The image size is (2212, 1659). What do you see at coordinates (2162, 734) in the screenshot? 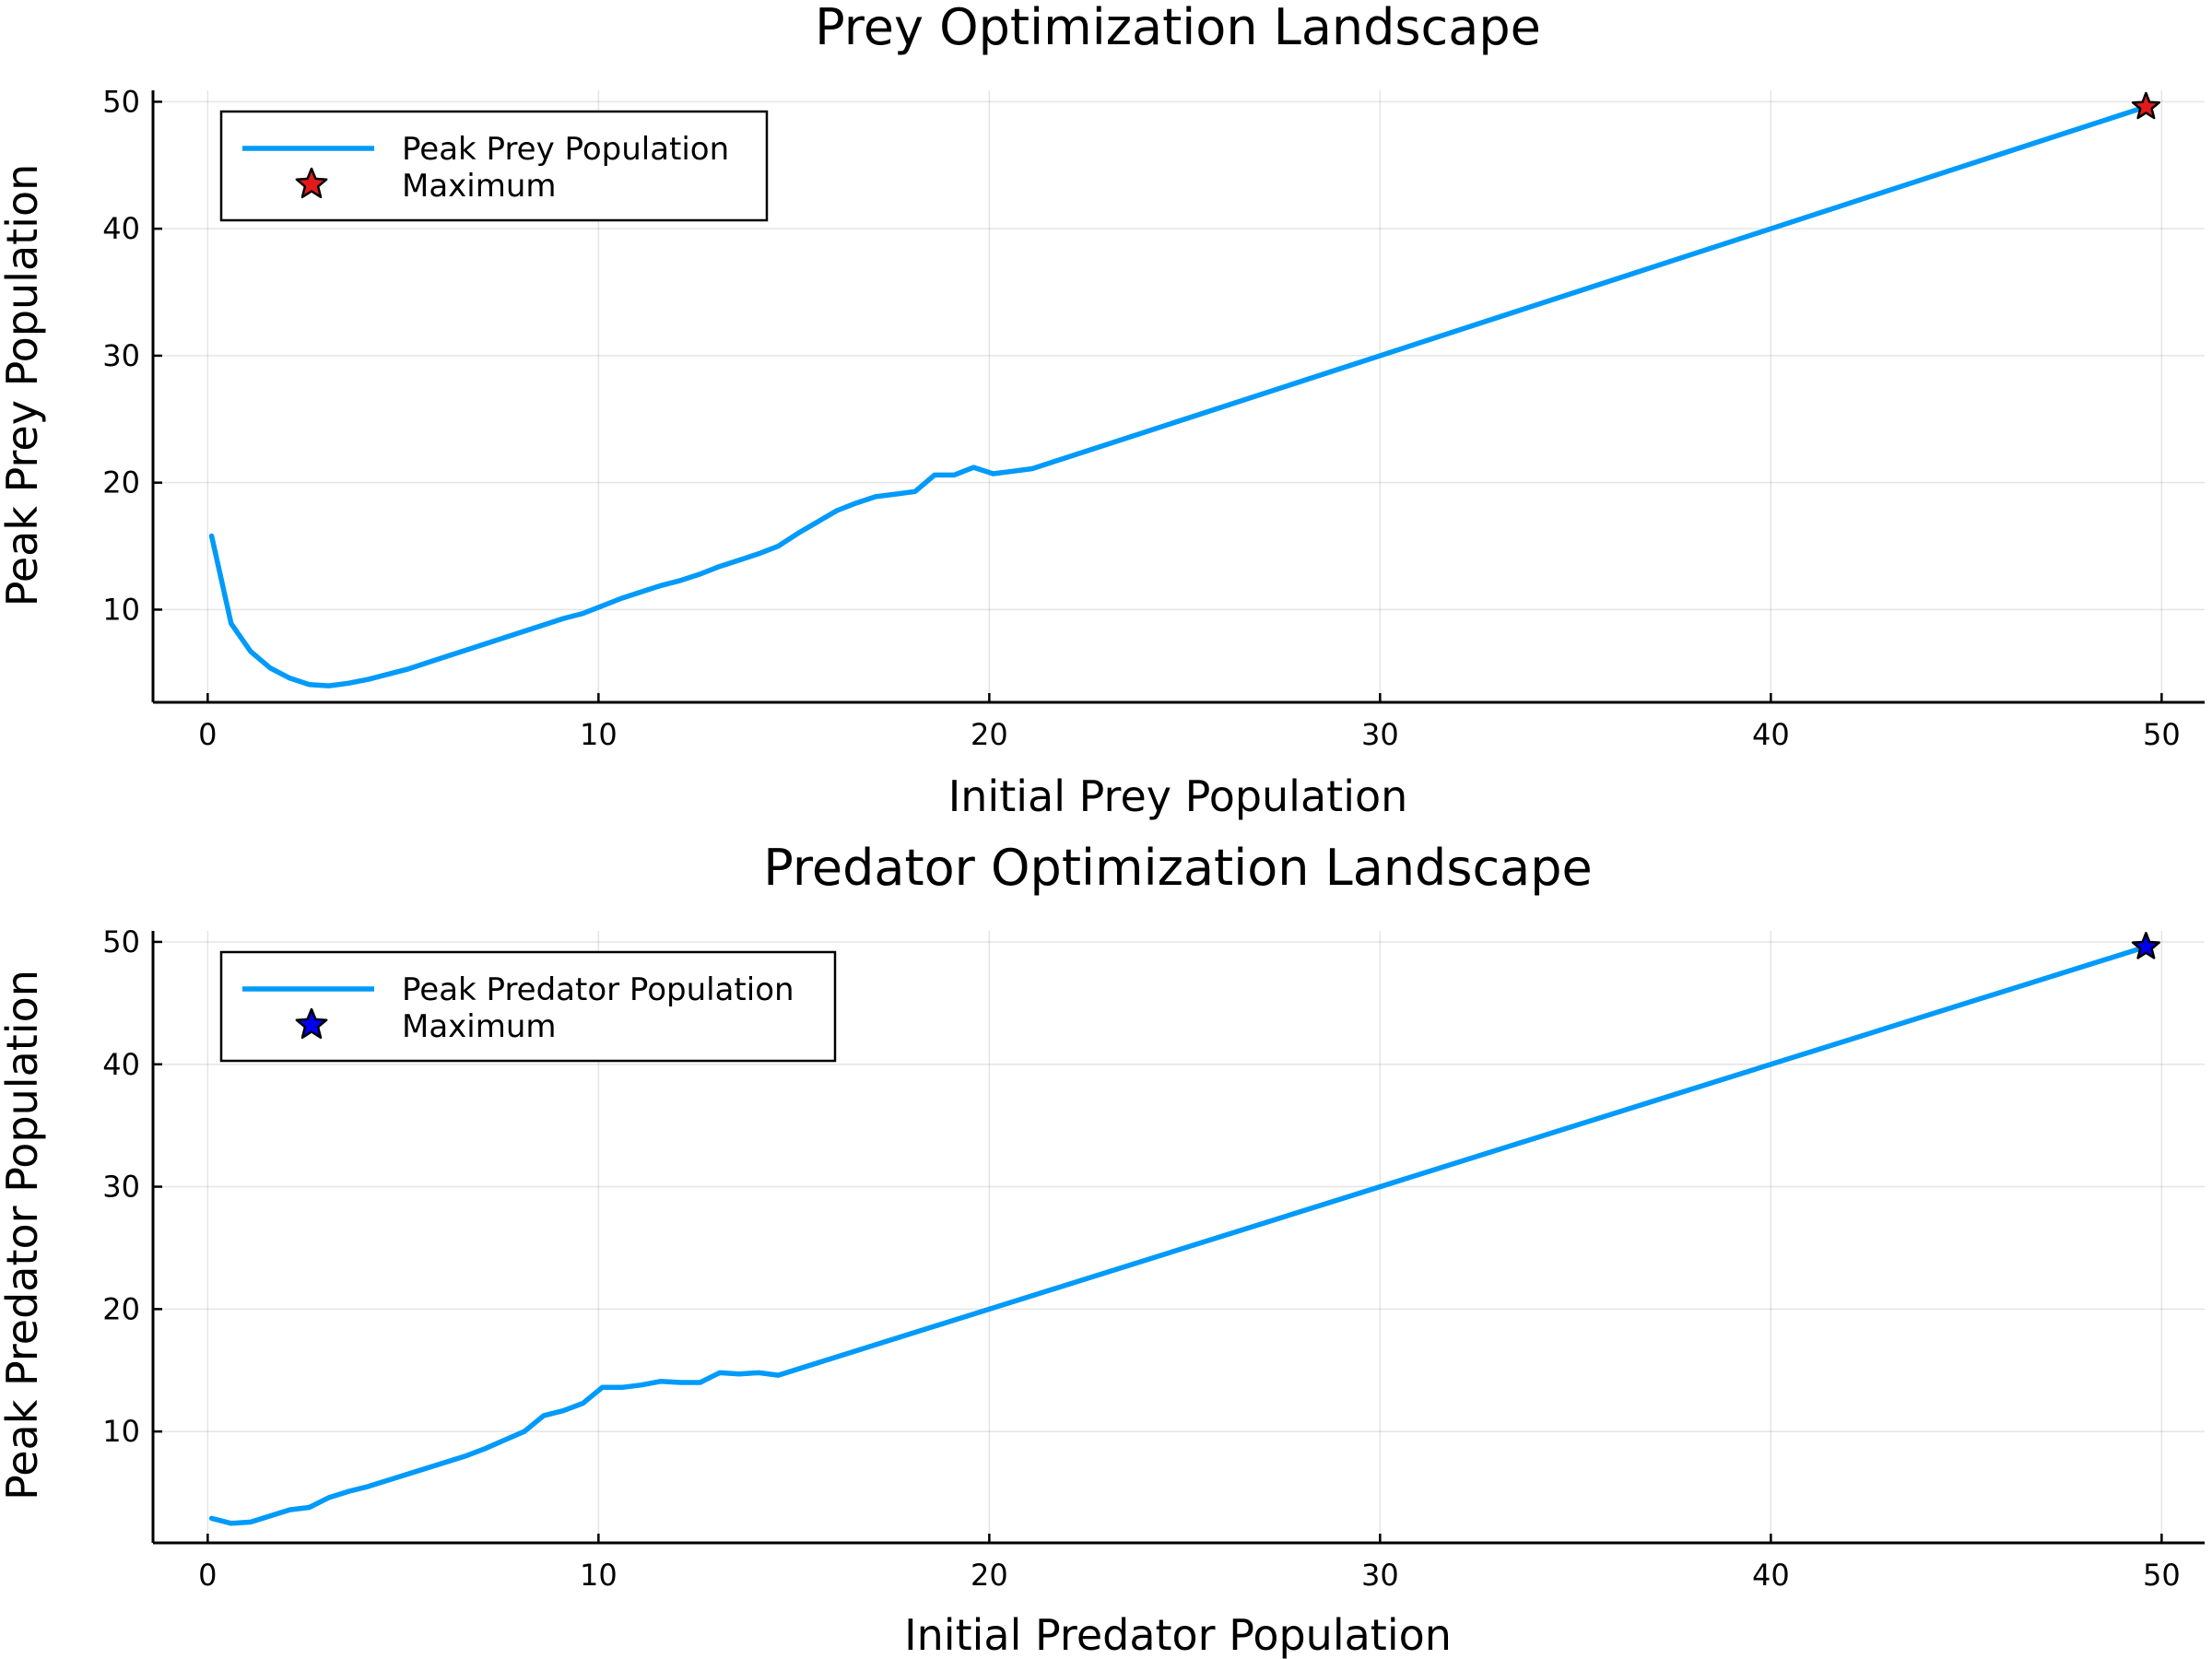
I see `prey-x-tick-label: 50` at bounding box center [2162, 734].